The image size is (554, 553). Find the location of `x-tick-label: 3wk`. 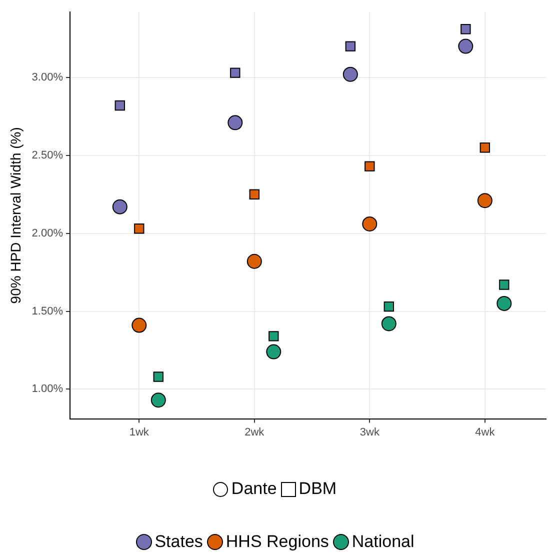

x-tick-label: 3wk is located at coordinates (370, 432).